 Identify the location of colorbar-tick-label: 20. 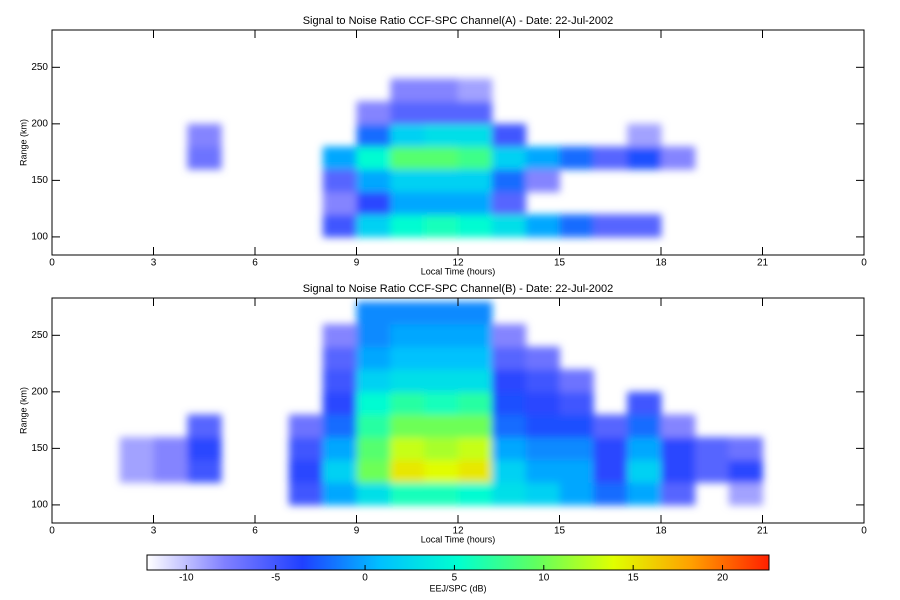
(723, 578).